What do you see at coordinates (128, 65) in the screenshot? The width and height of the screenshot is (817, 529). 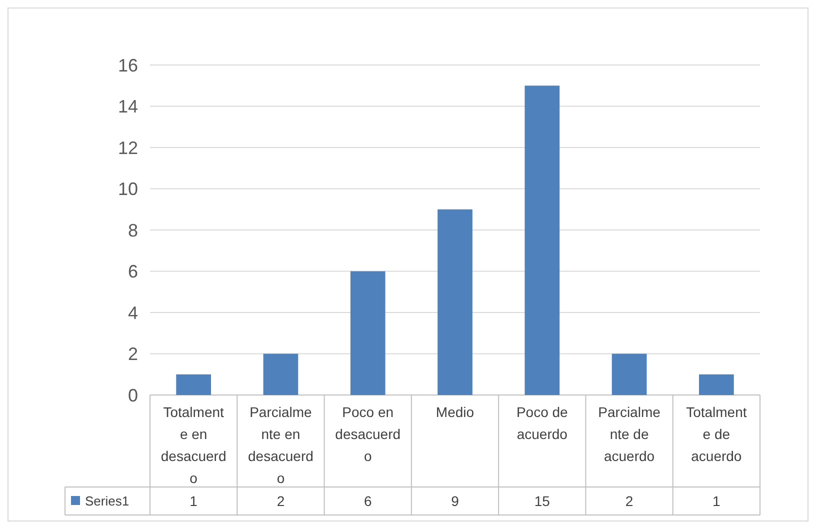 I see `y-tick-label: 16` at bounding box center [128, 65].